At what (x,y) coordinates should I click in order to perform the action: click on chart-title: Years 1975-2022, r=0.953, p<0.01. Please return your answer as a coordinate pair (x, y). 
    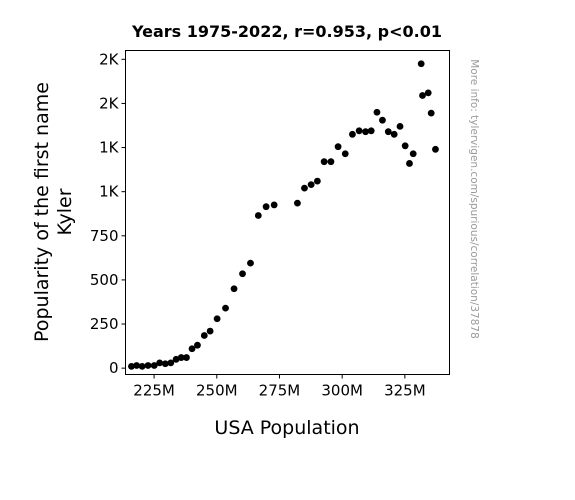
    Looking at the image, I should click on (286, 31).